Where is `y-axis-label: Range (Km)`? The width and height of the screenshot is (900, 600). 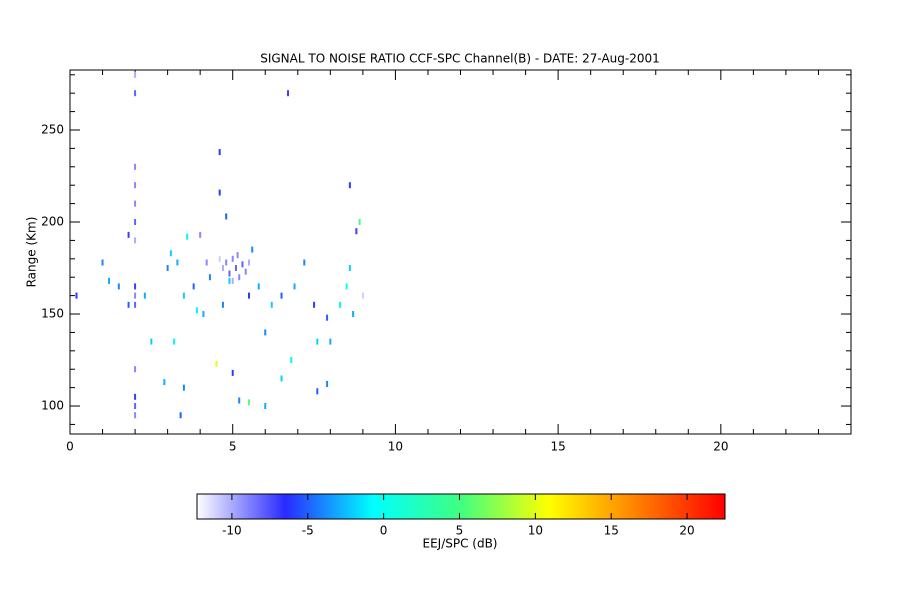 y-axis-label: Range (Km) is located at coordinates (32, 252).